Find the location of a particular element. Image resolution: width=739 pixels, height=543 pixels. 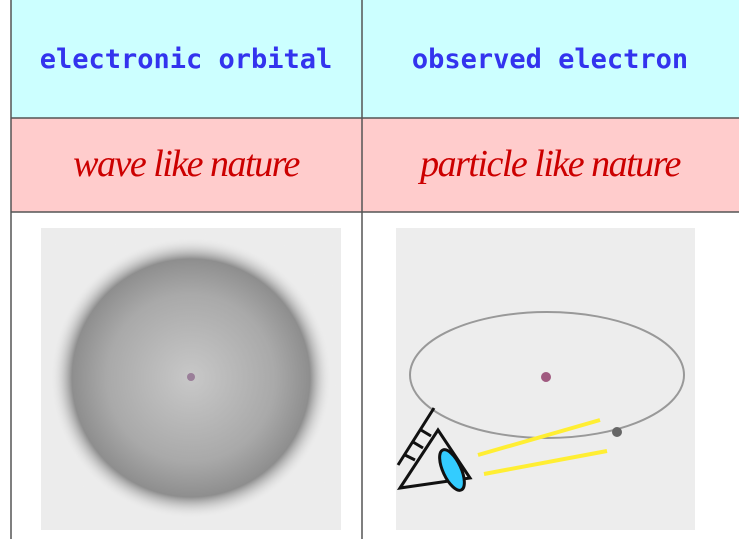

header-cell: observed electron is located at coordinates (550, 59).